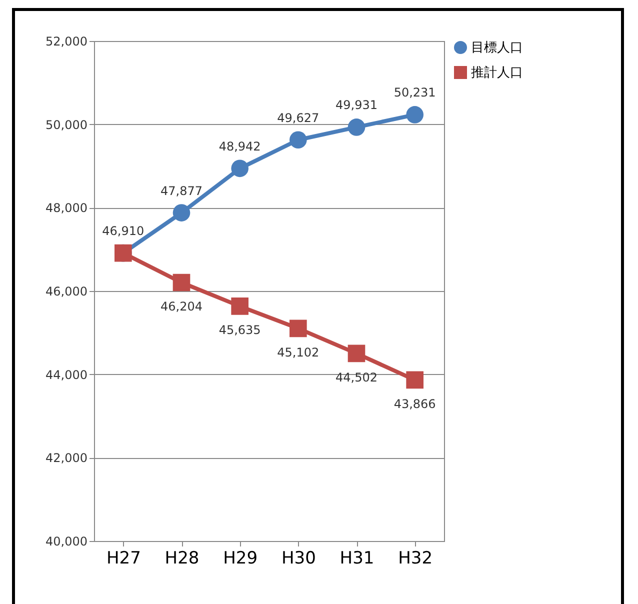 The height and width of the screenshot is (604, 638). What do you see at coordinates (67, 125) in the screenshot?
I see `y-tick-label: 50,000` at bounding box center [67, 125].